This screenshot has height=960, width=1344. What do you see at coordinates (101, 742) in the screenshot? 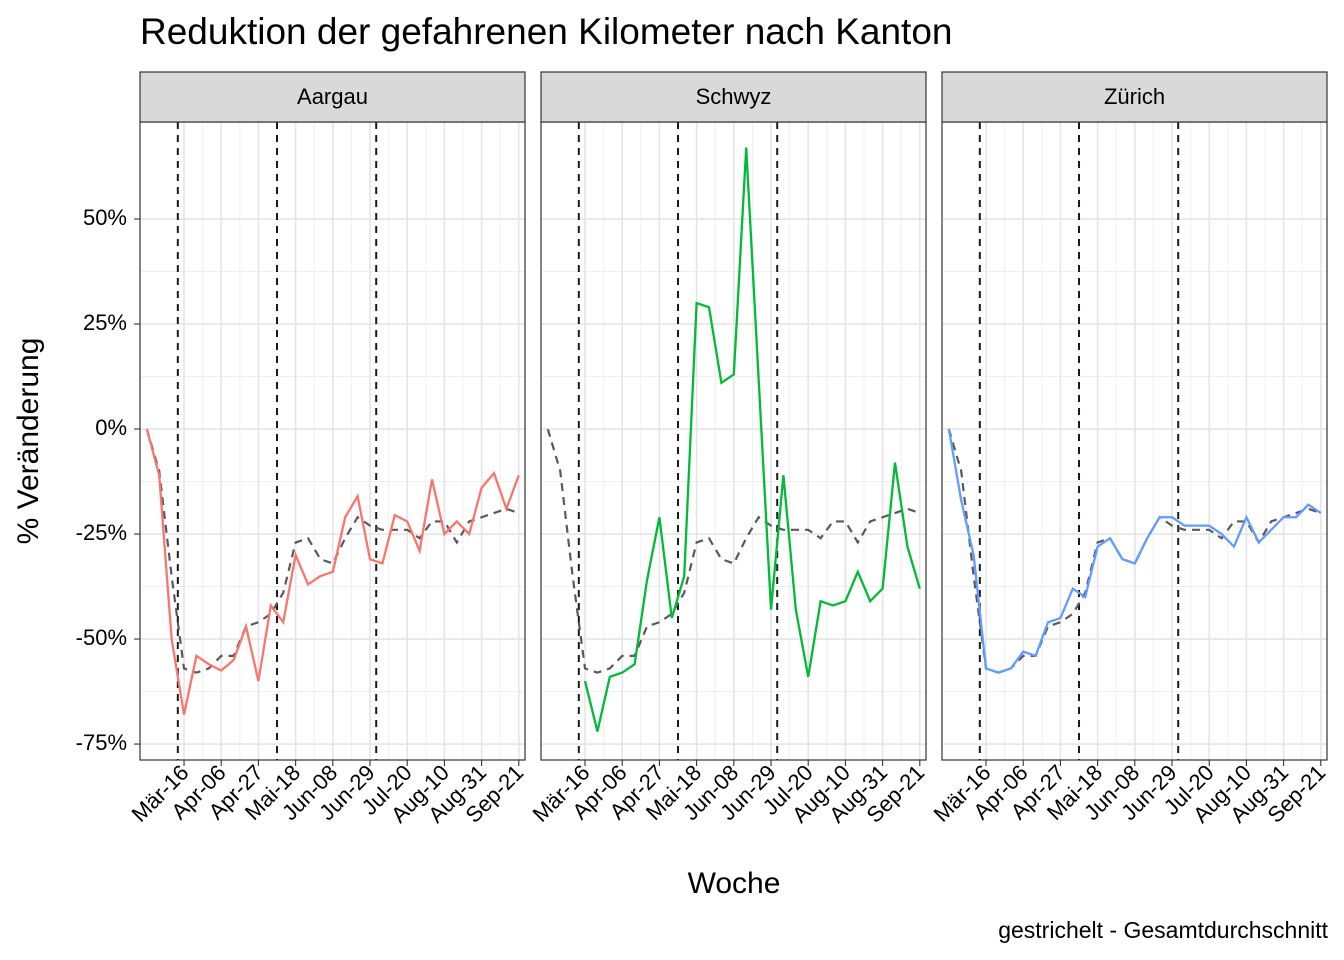
I see `y-tick-label: -75%` at bounding box center [101, 742].